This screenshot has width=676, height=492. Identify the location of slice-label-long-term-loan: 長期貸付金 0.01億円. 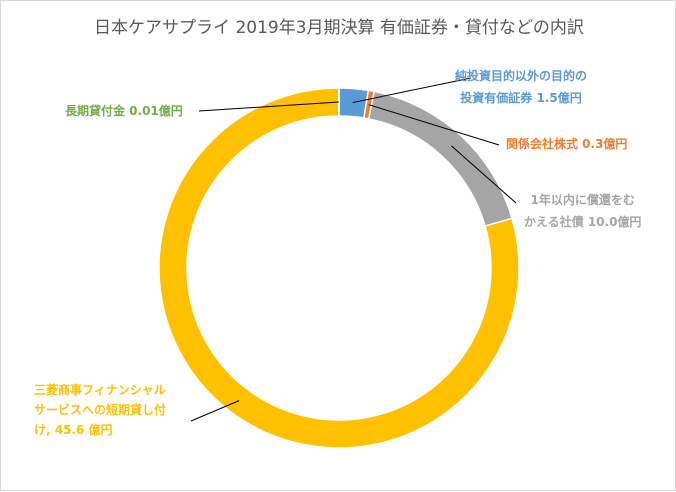
(124, 111).